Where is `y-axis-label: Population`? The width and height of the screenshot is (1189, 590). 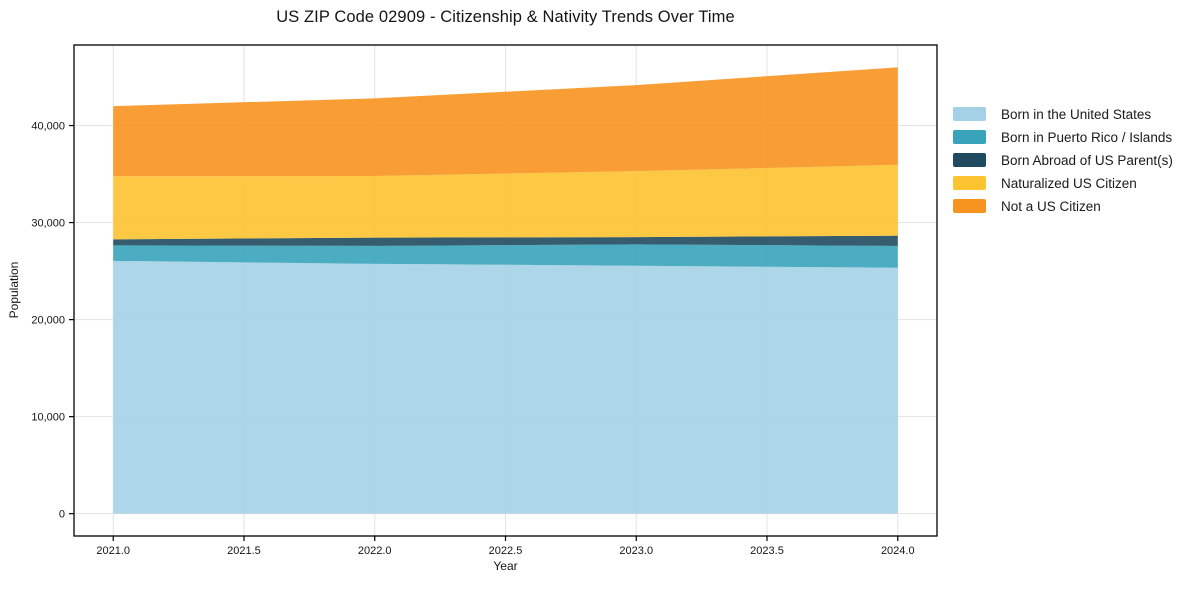 y-axis-label: Population is located at coordinates (14, 290).